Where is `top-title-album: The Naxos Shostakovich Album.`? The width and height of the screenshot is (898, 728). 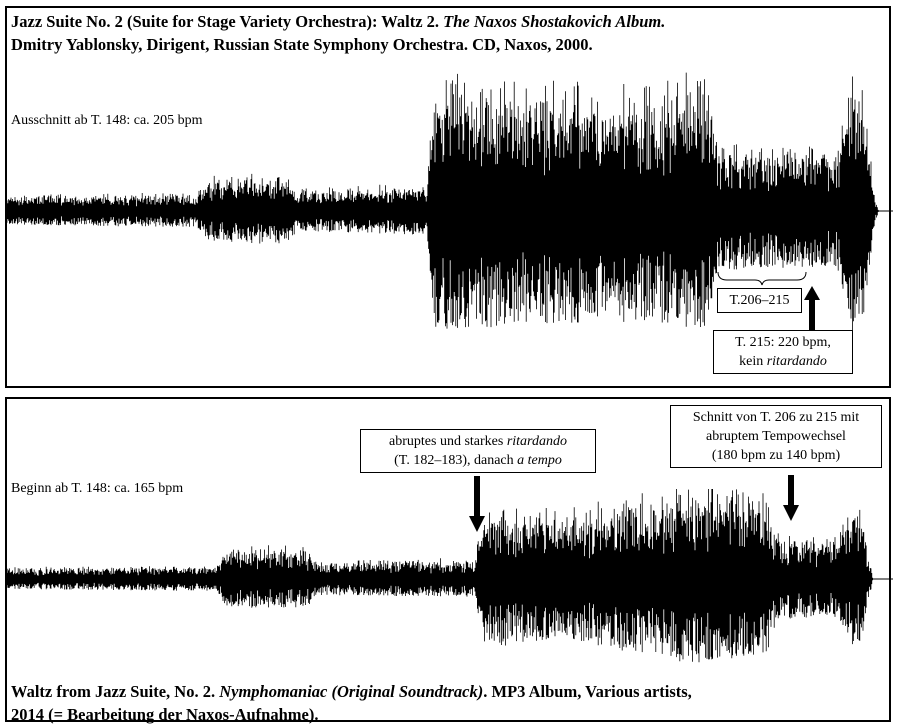
top-title-album: The Naxos Shostakovich Album. is located at coordinates (554, 21).